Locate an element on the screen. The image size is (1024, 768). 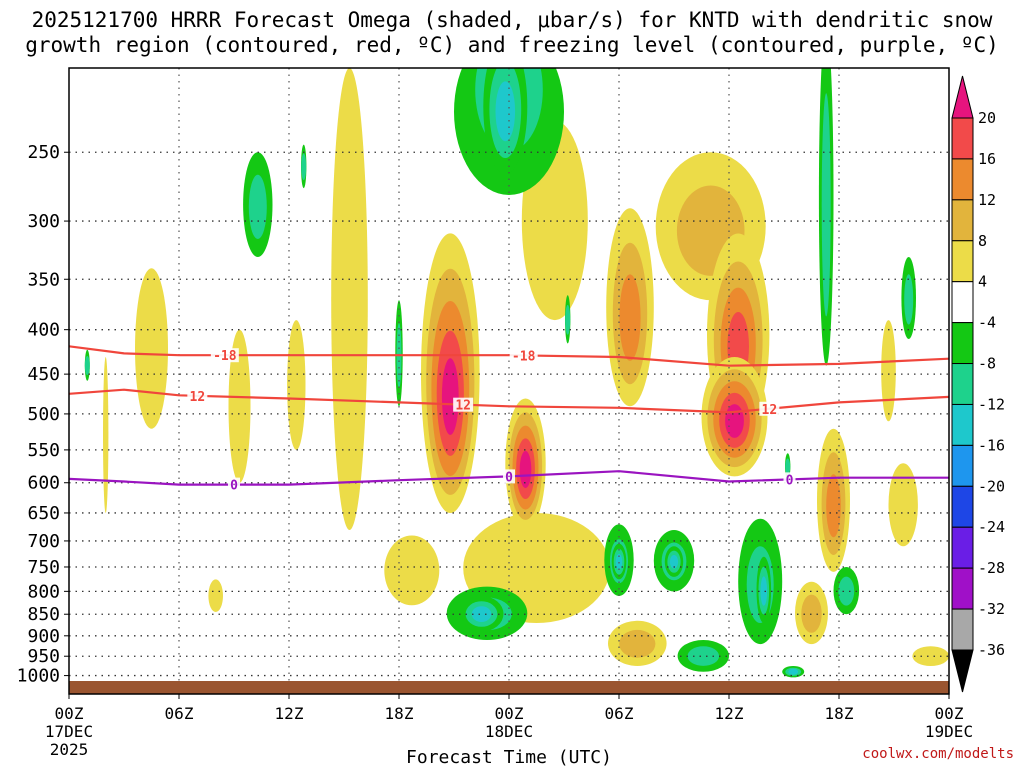
colorbar-label-4: 4 is located at coordinates (982, 282).